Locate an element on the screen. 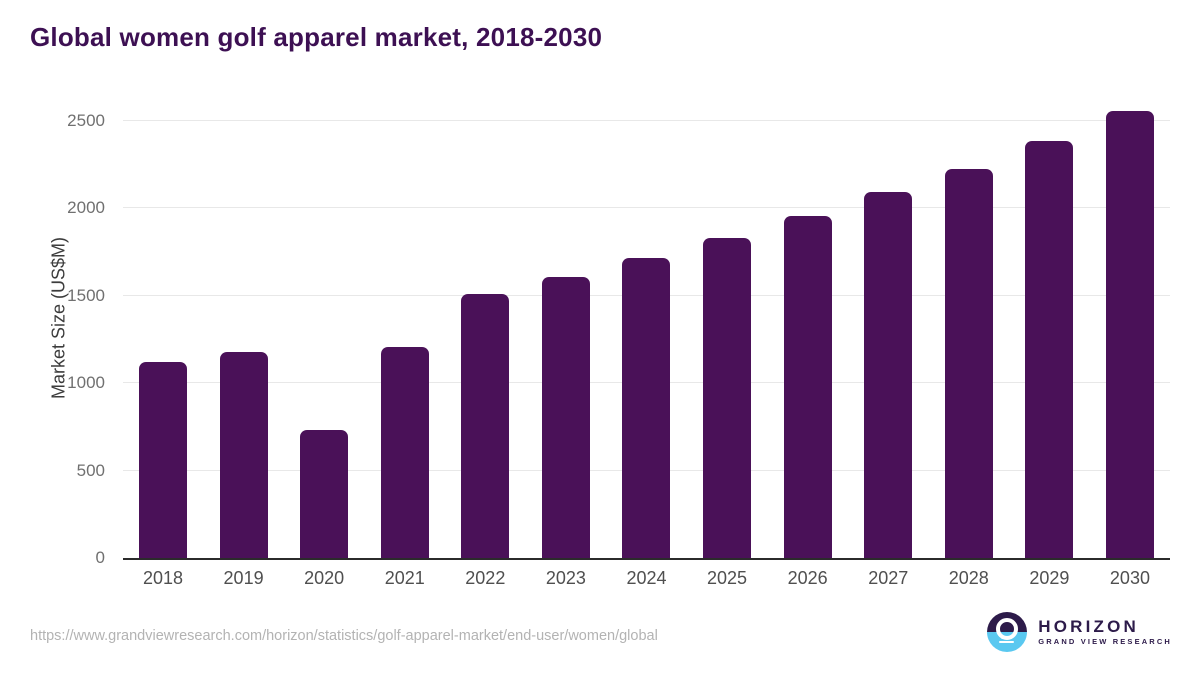 The image size is (1200, 675). bar-2025 is located at coordinates (727, 397).